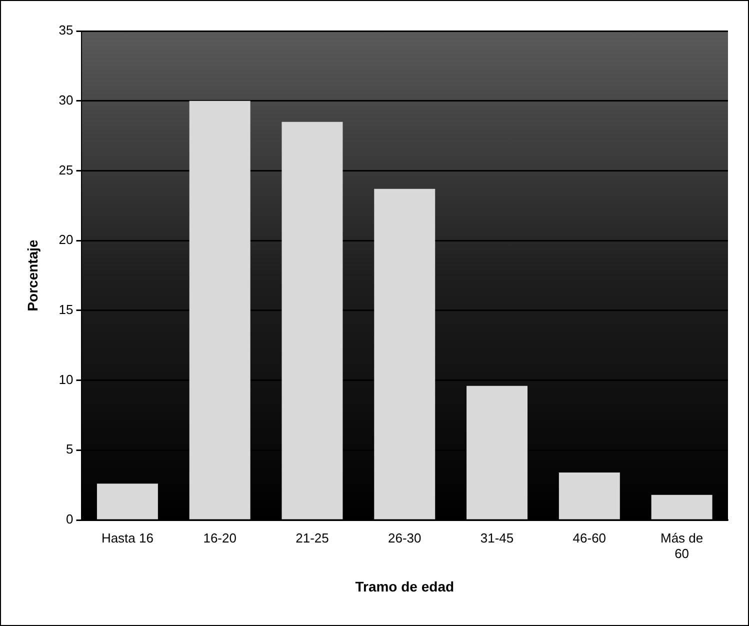 This screenshot has height=626, width=749. What do you see at coordinates (66, 30) in the screenshot?
I see `y-tick-label: 35` at bounding box center [66, 30].